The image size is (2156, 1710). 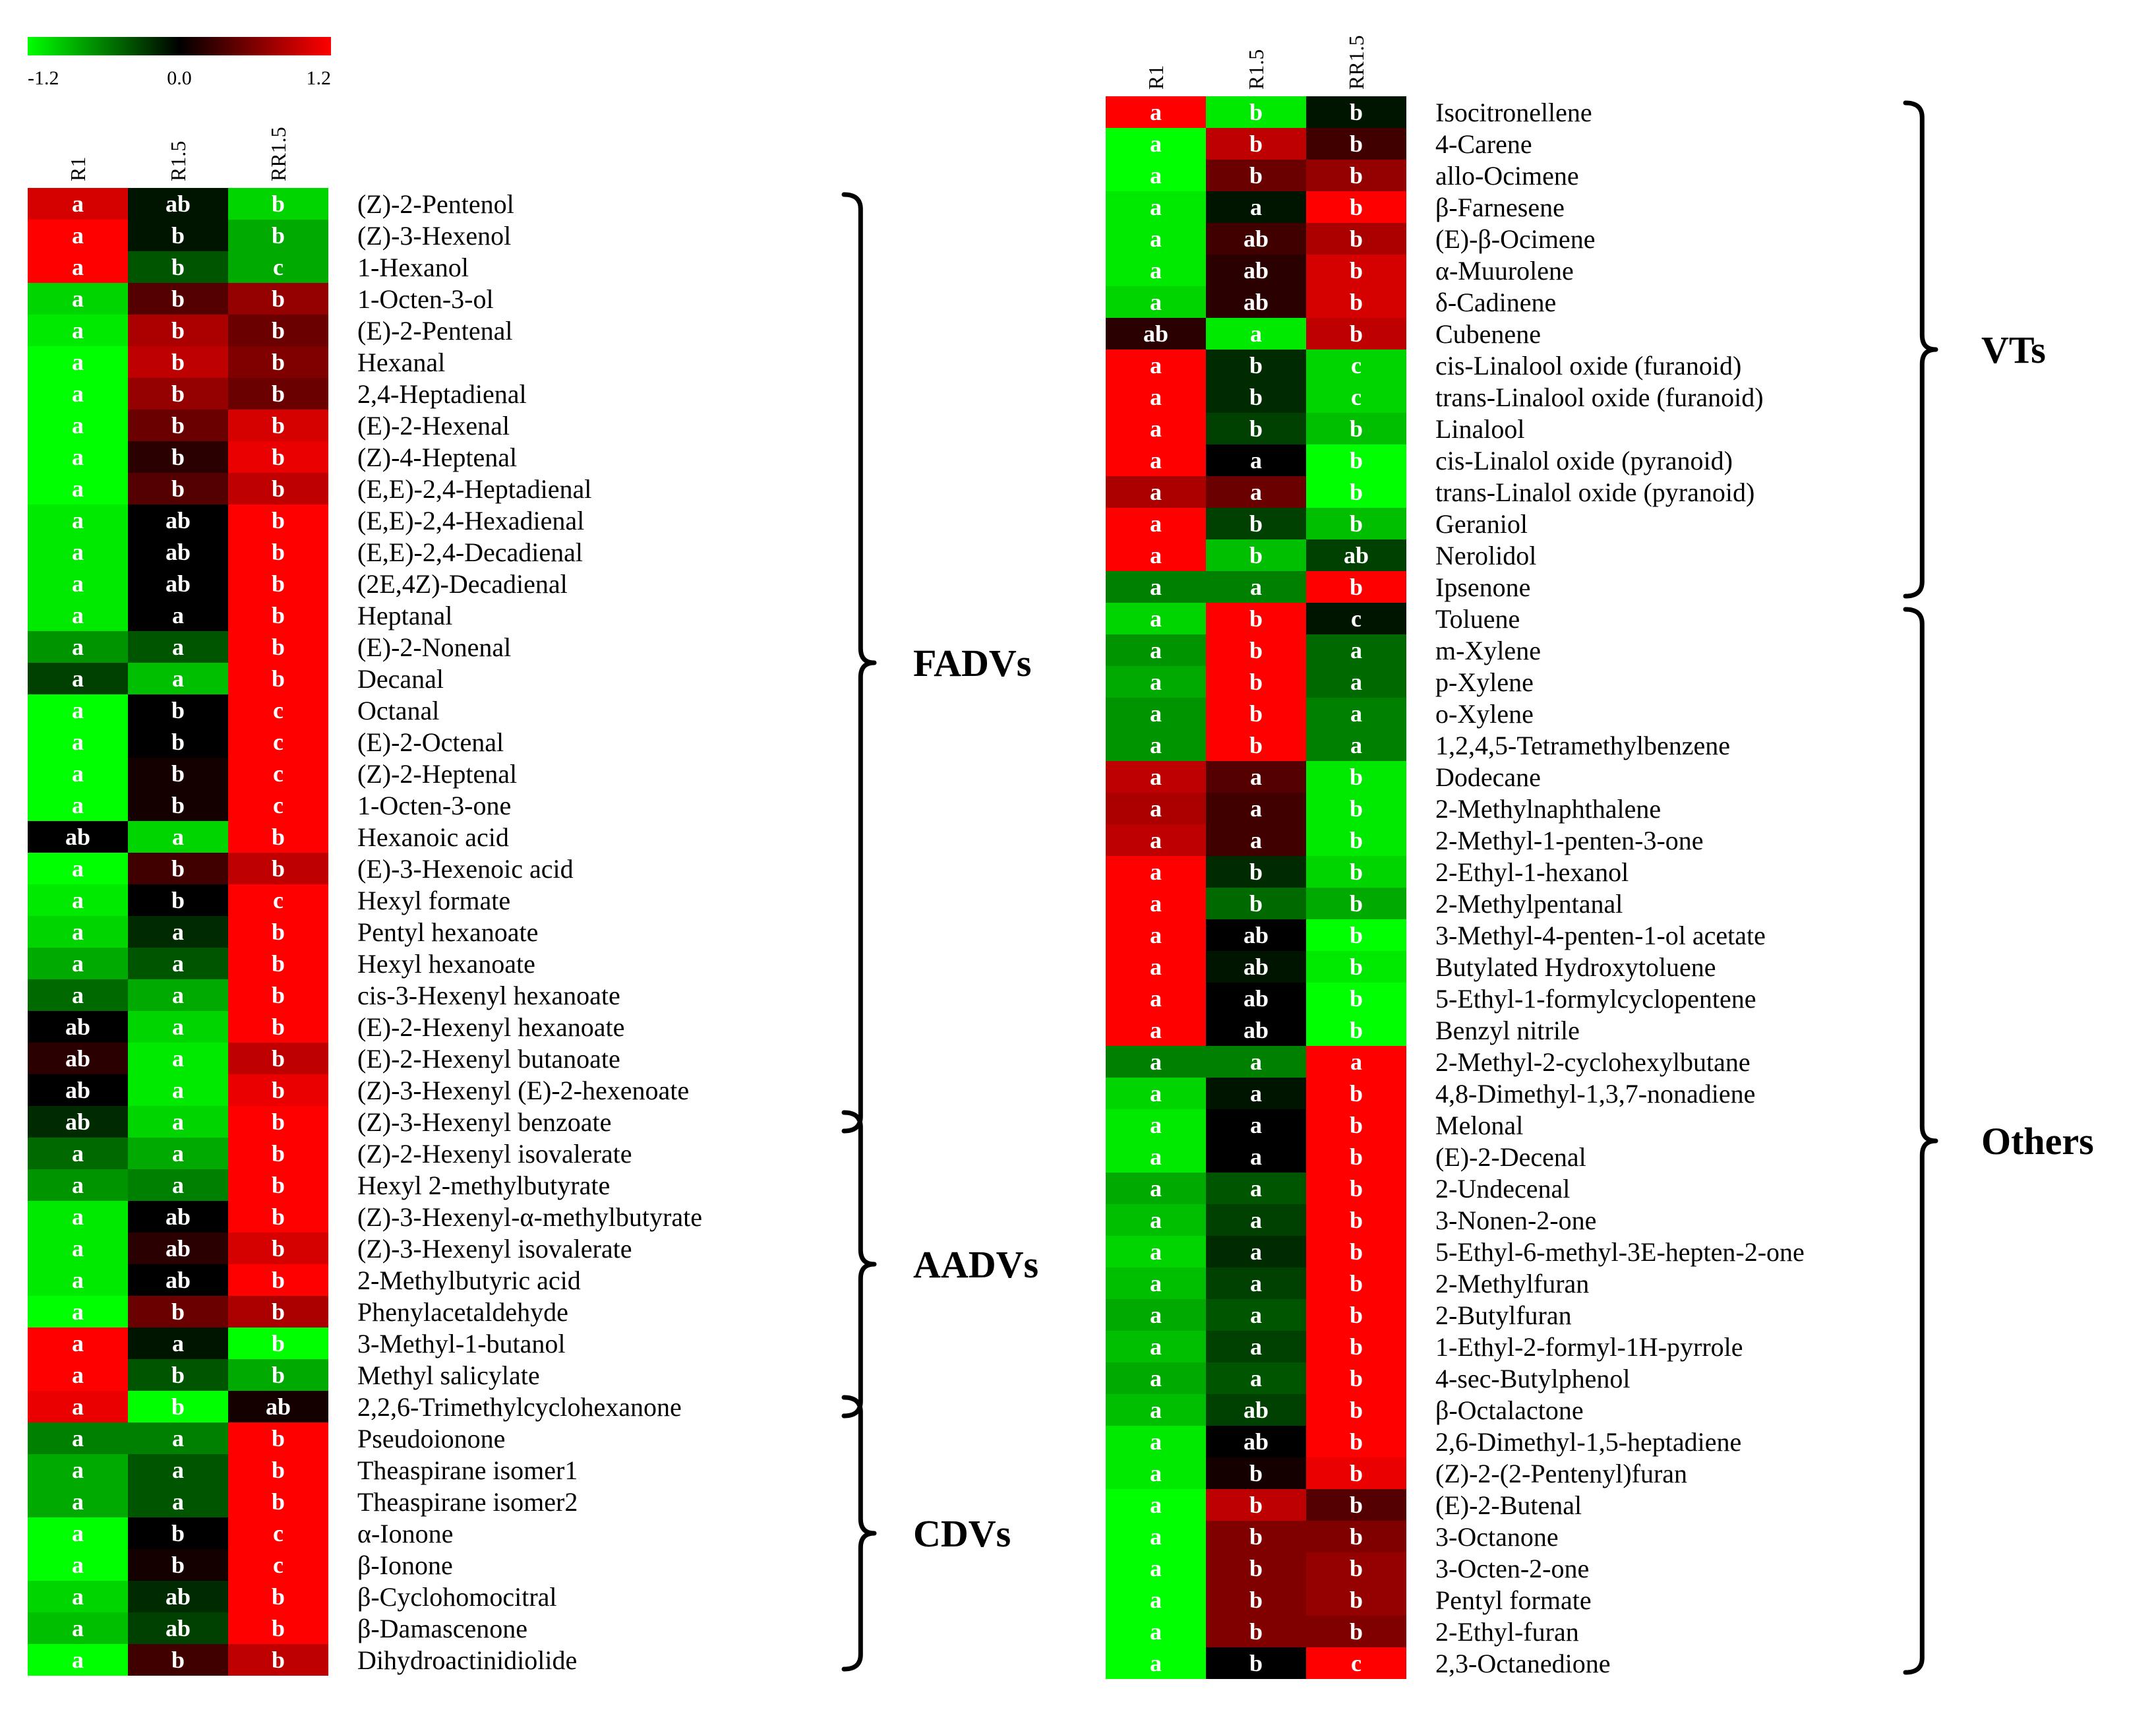 I want to click on compound-label: 4,8-Dimethyl-1,3,7-nonadiene, so click(x=1595, y=1094).